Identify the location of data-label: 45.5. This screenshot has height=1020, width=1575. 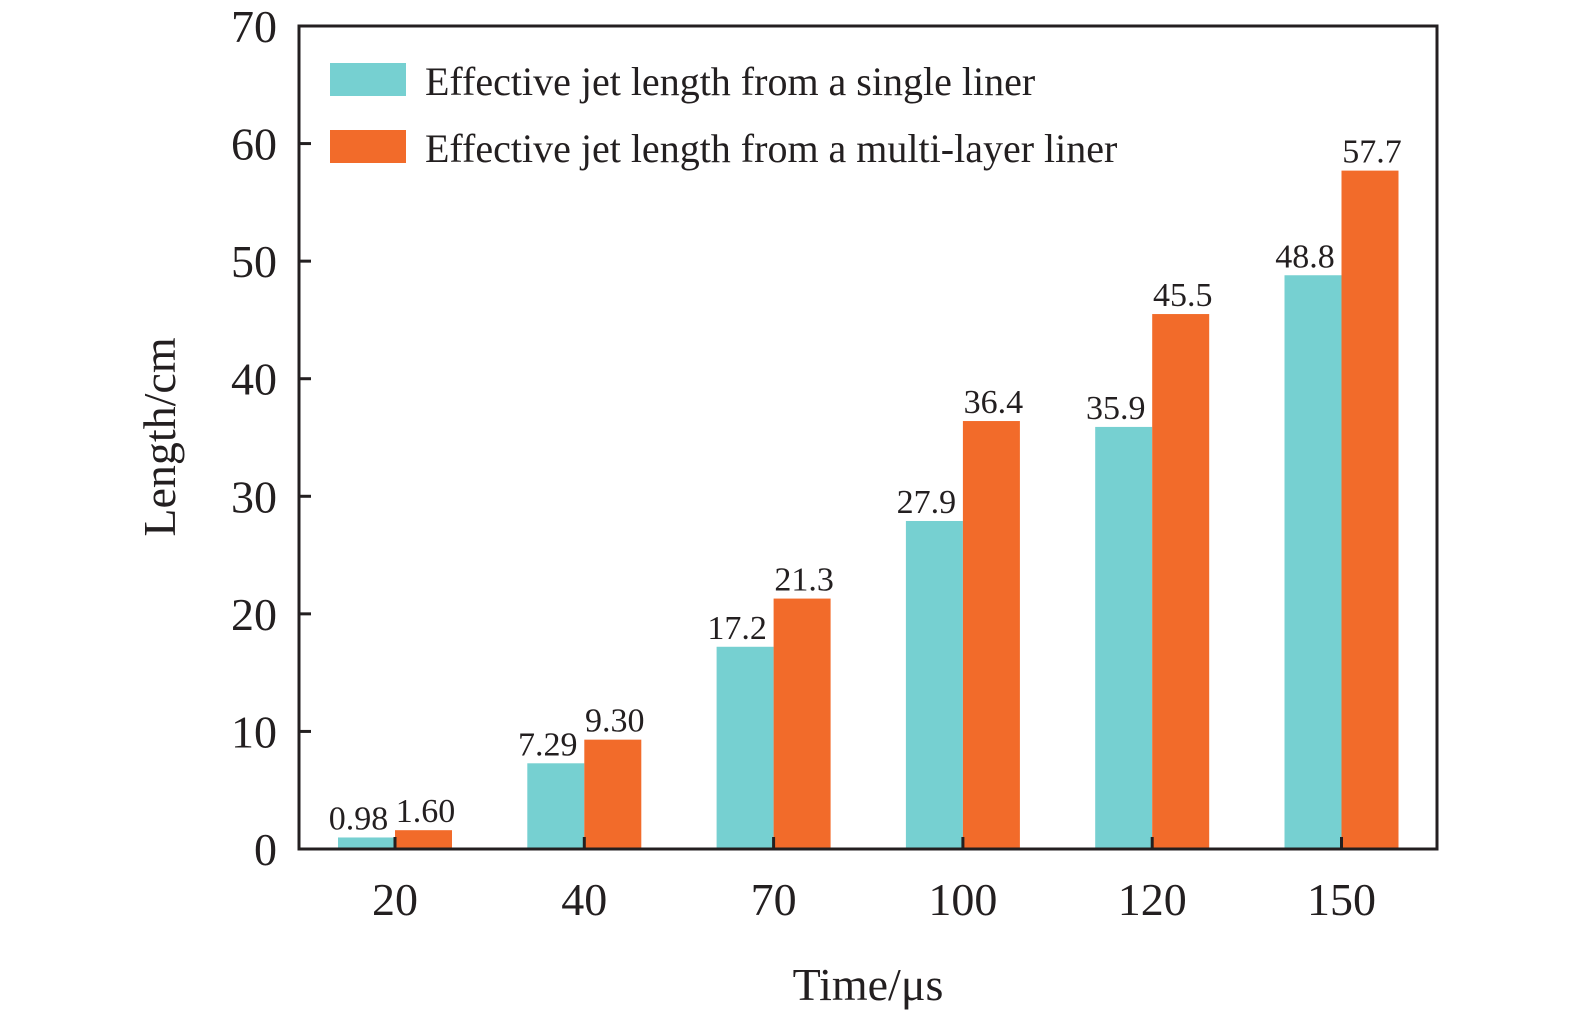
(1183, 295).